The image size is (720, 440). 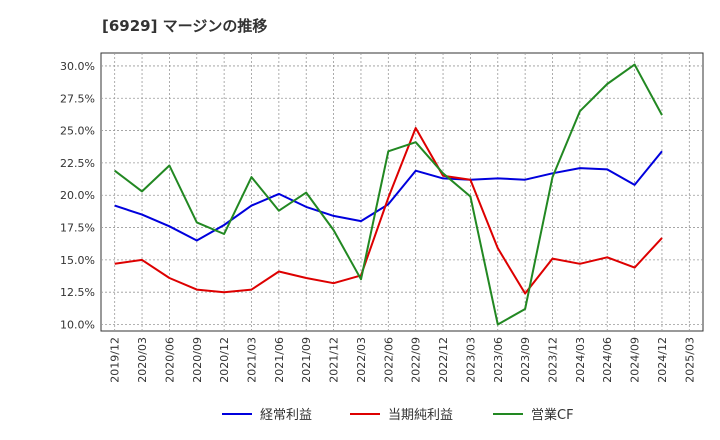 I want to click on y-tick-label: 27.5%, so click(x=77, y=98).